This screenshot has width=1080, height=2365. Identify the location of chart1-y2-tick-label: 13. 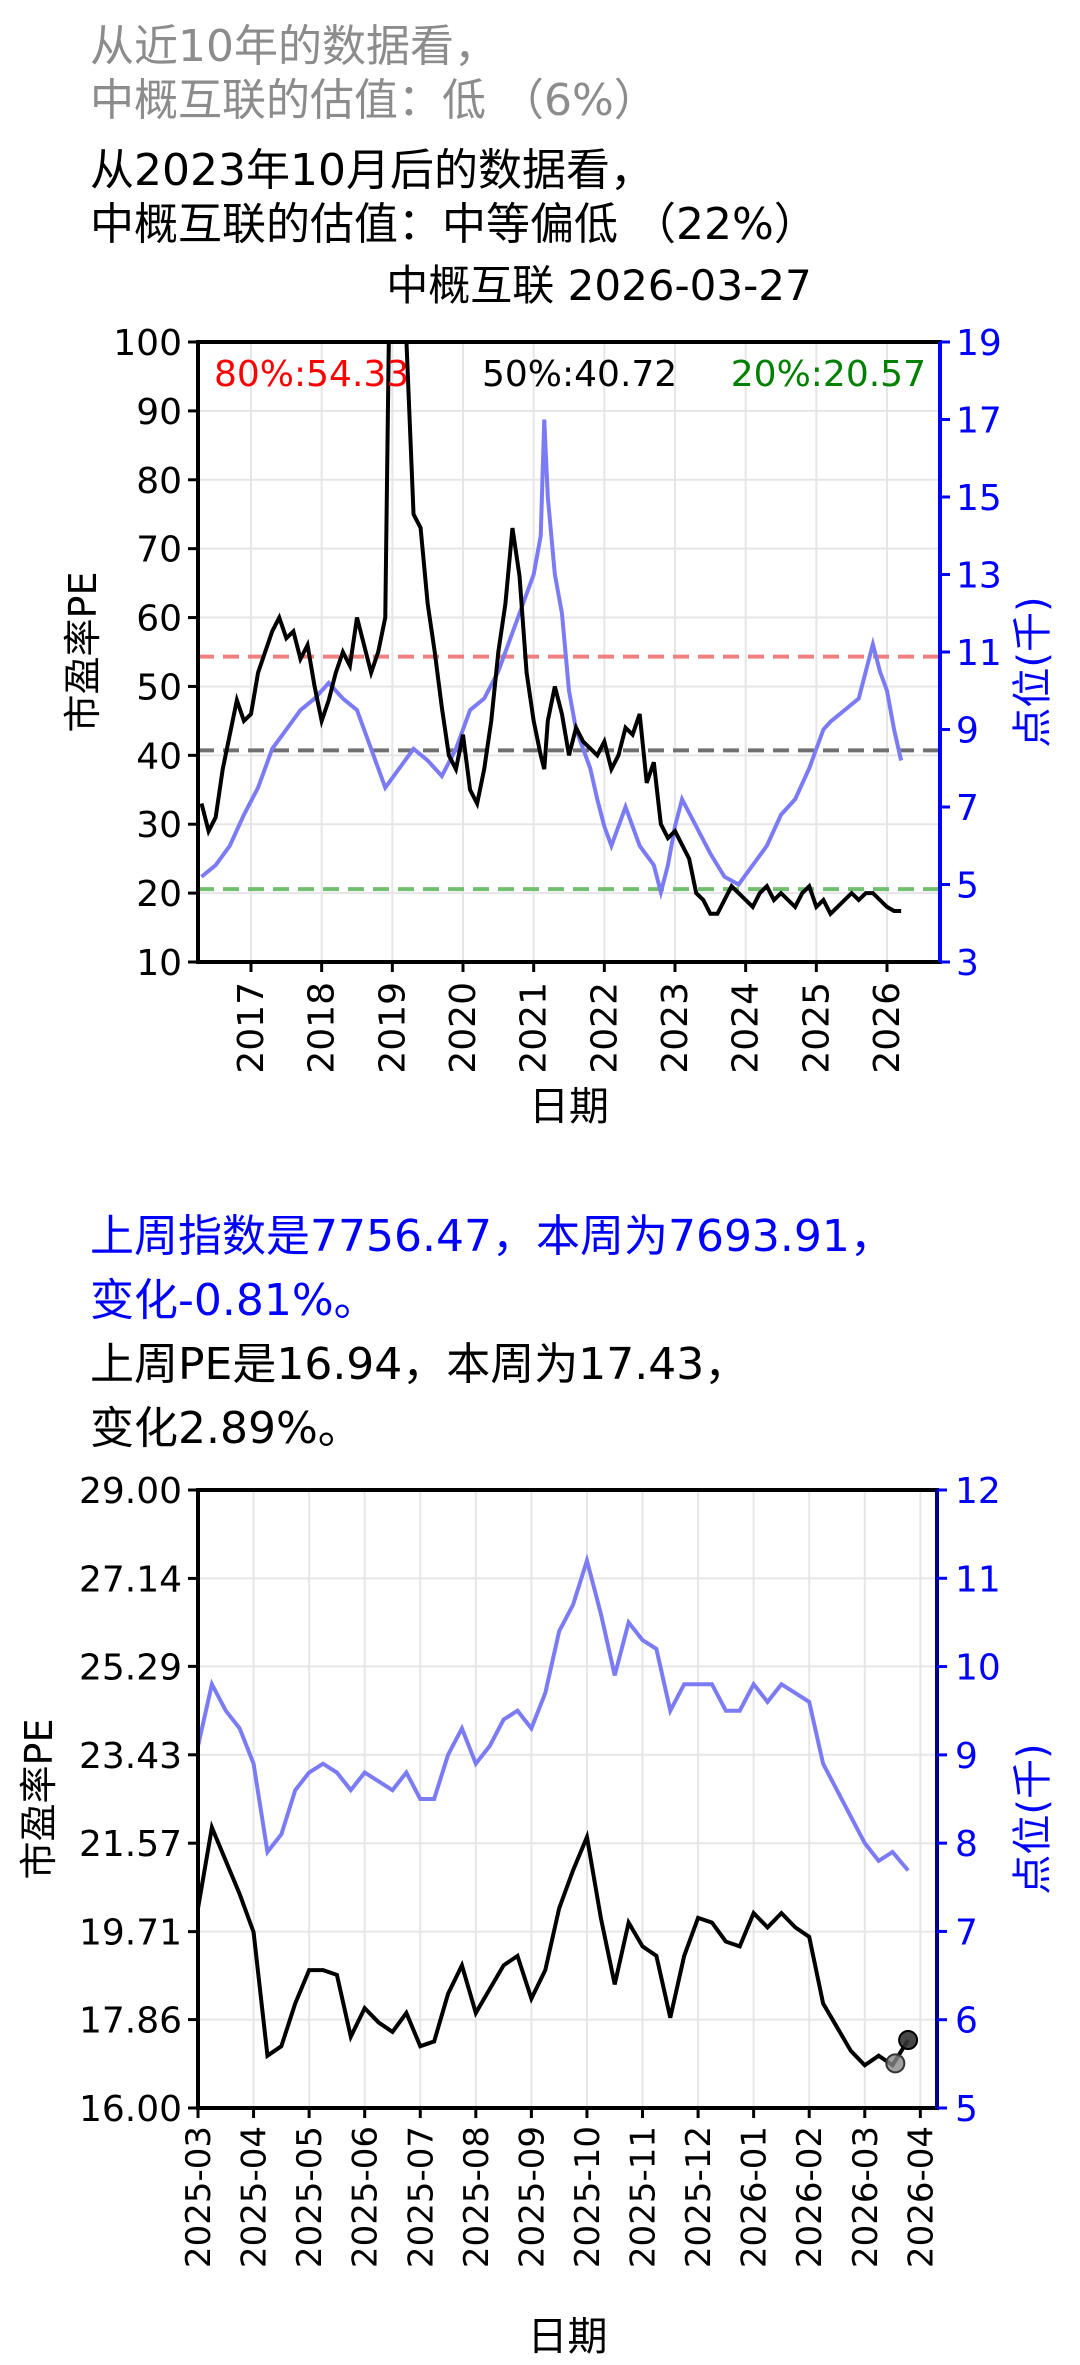
(979, 576).